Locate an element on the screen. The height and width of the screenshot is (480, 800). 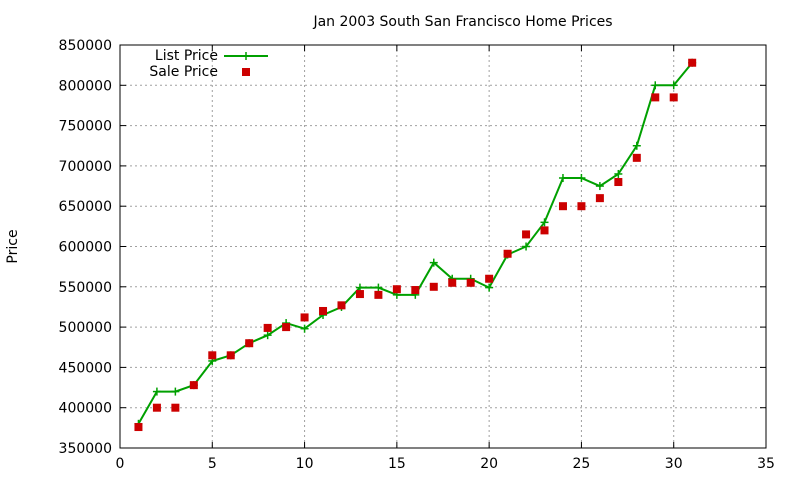
x-tick-label: 15 is located at coordinates (397, 464).